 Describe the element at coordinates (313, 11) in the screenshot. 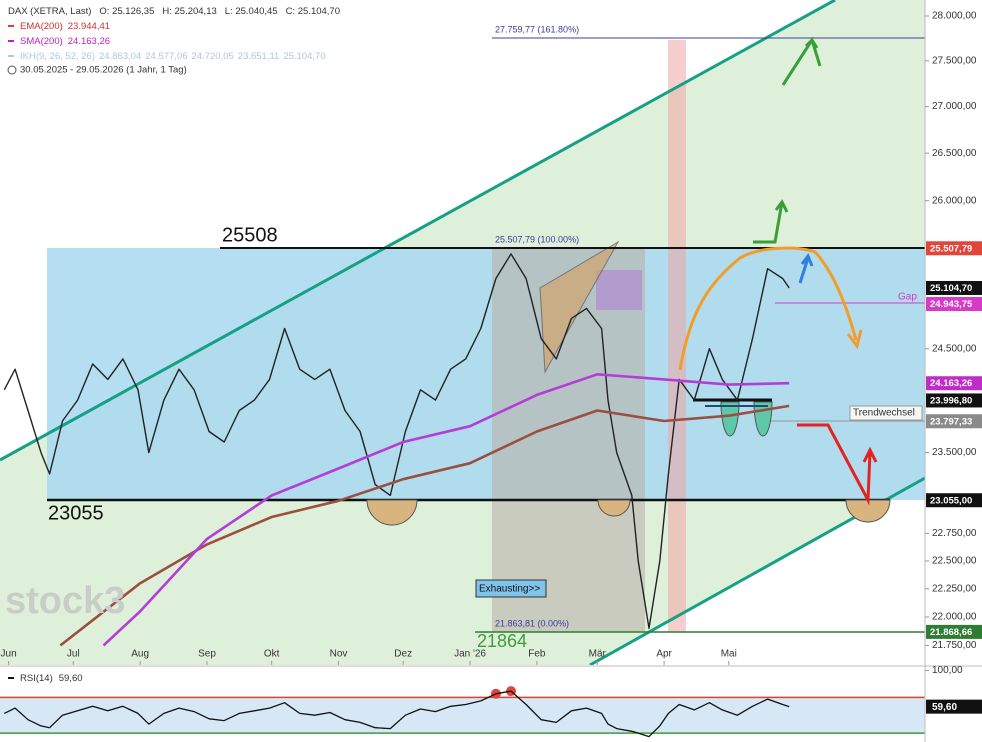

I see `ohlc: C: 25.104,70` at that location.